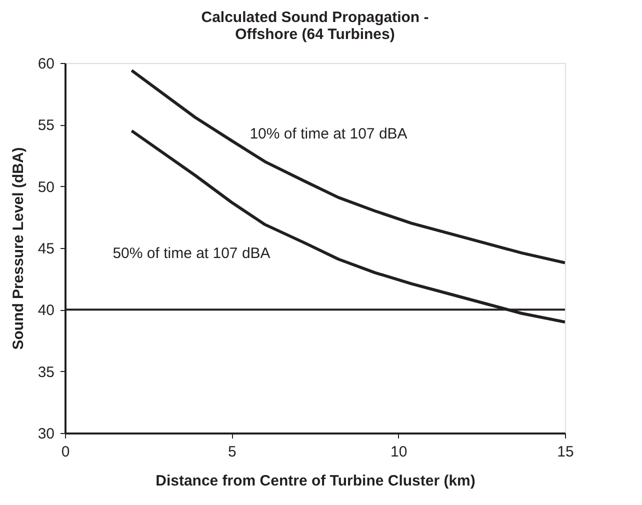 This screenshot has height=505, width=642. I want to click on annotation: 10% of time at 107 dBA, so click(329, 133).